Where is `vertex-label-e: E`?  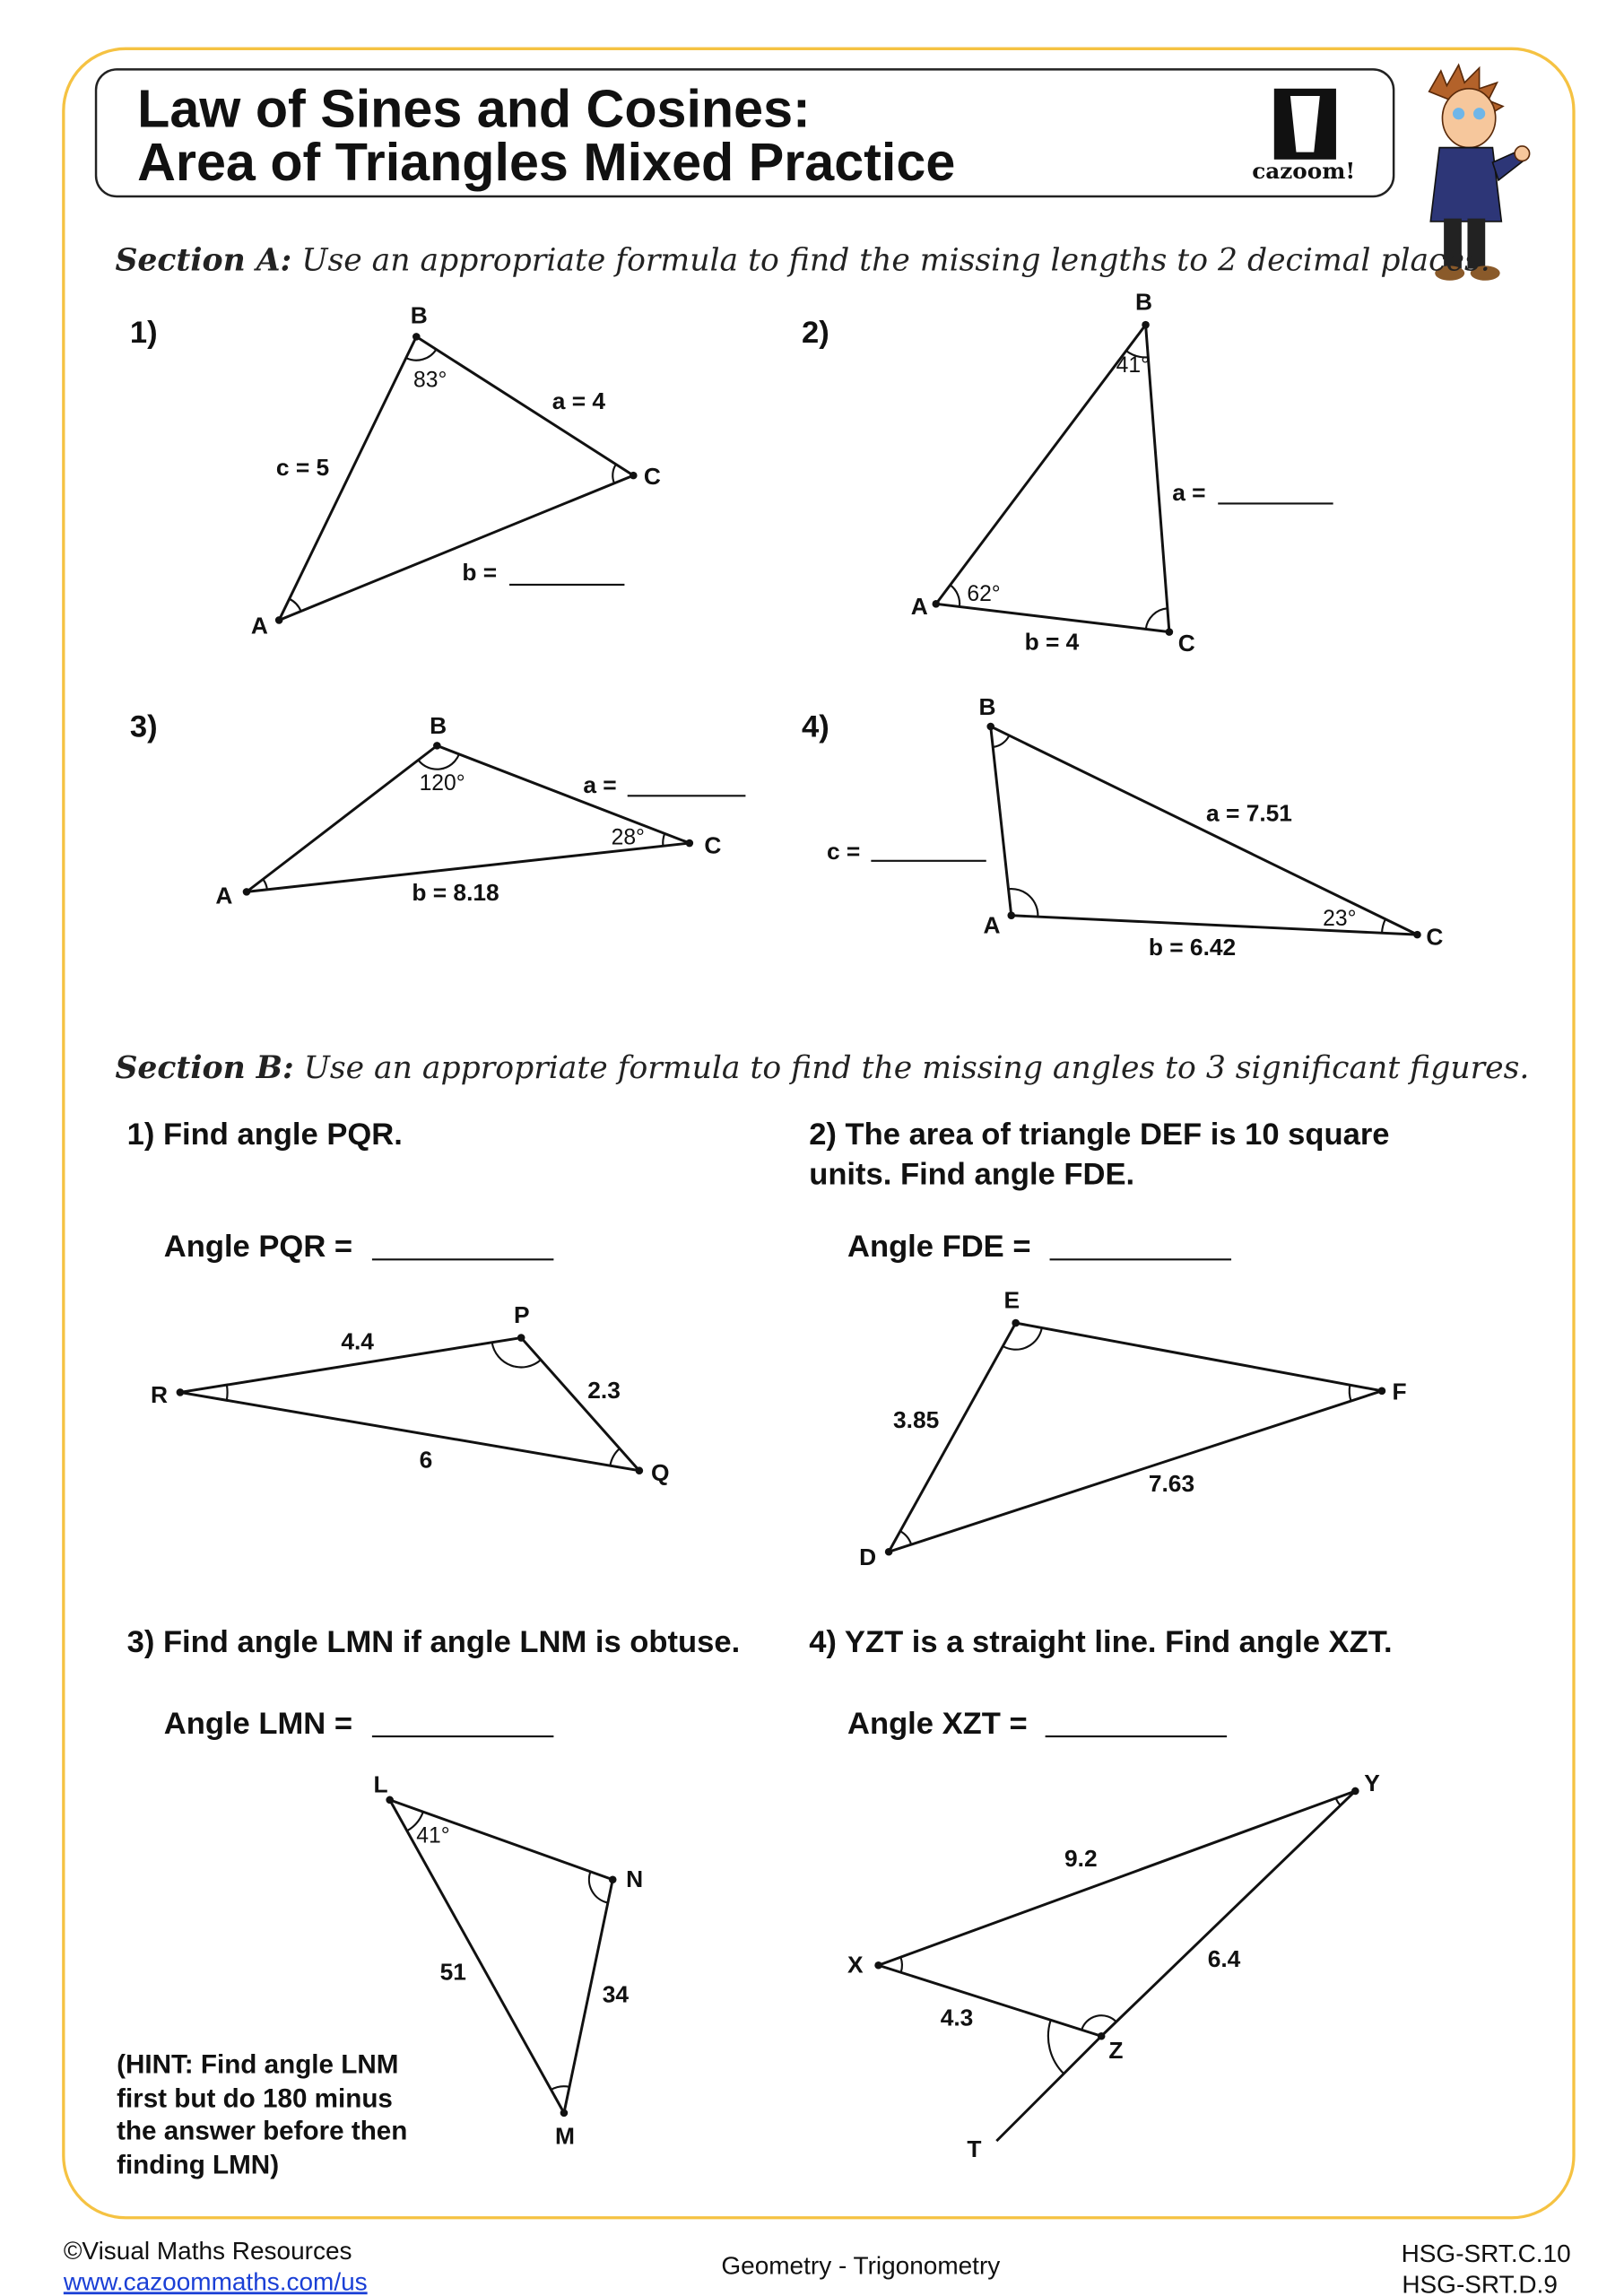
vertex-label-e: E is located at coordinates (1012, 1300).